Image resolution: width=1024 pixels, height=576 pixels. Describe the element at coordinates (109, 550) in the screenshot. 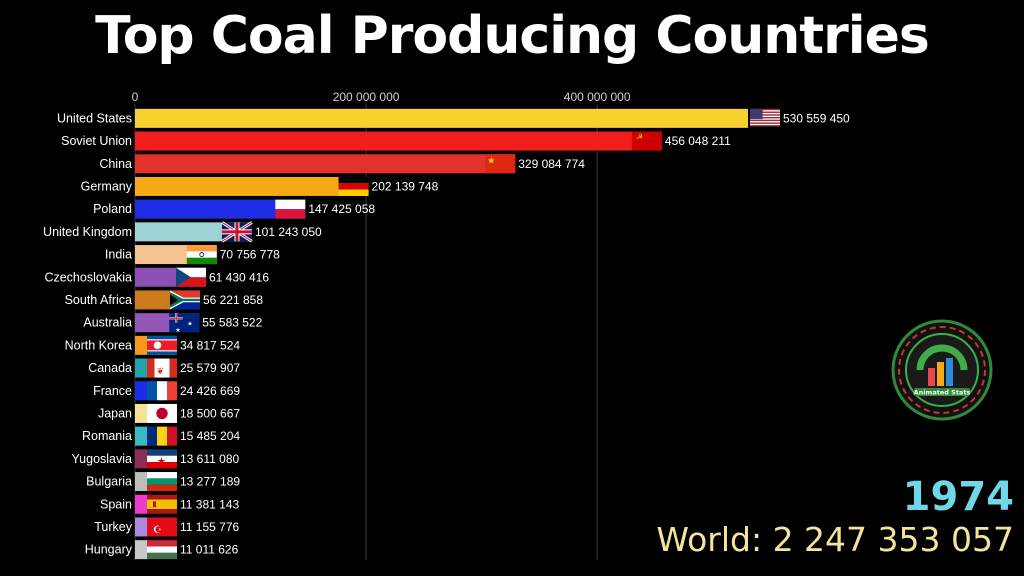

I see `category-label: Hungary` at that location.